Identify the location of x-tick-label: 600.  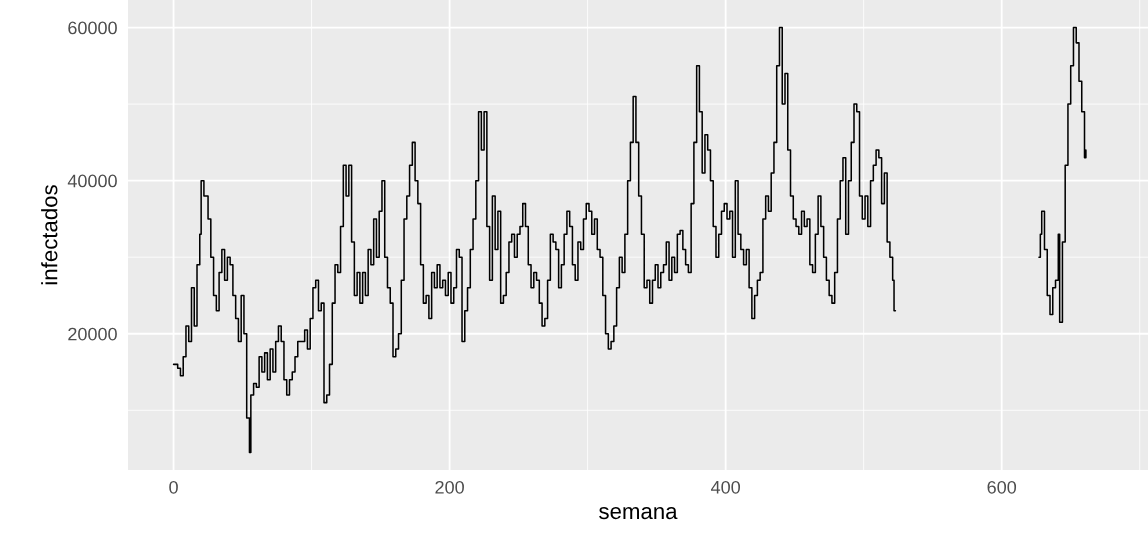
(1002, 487).